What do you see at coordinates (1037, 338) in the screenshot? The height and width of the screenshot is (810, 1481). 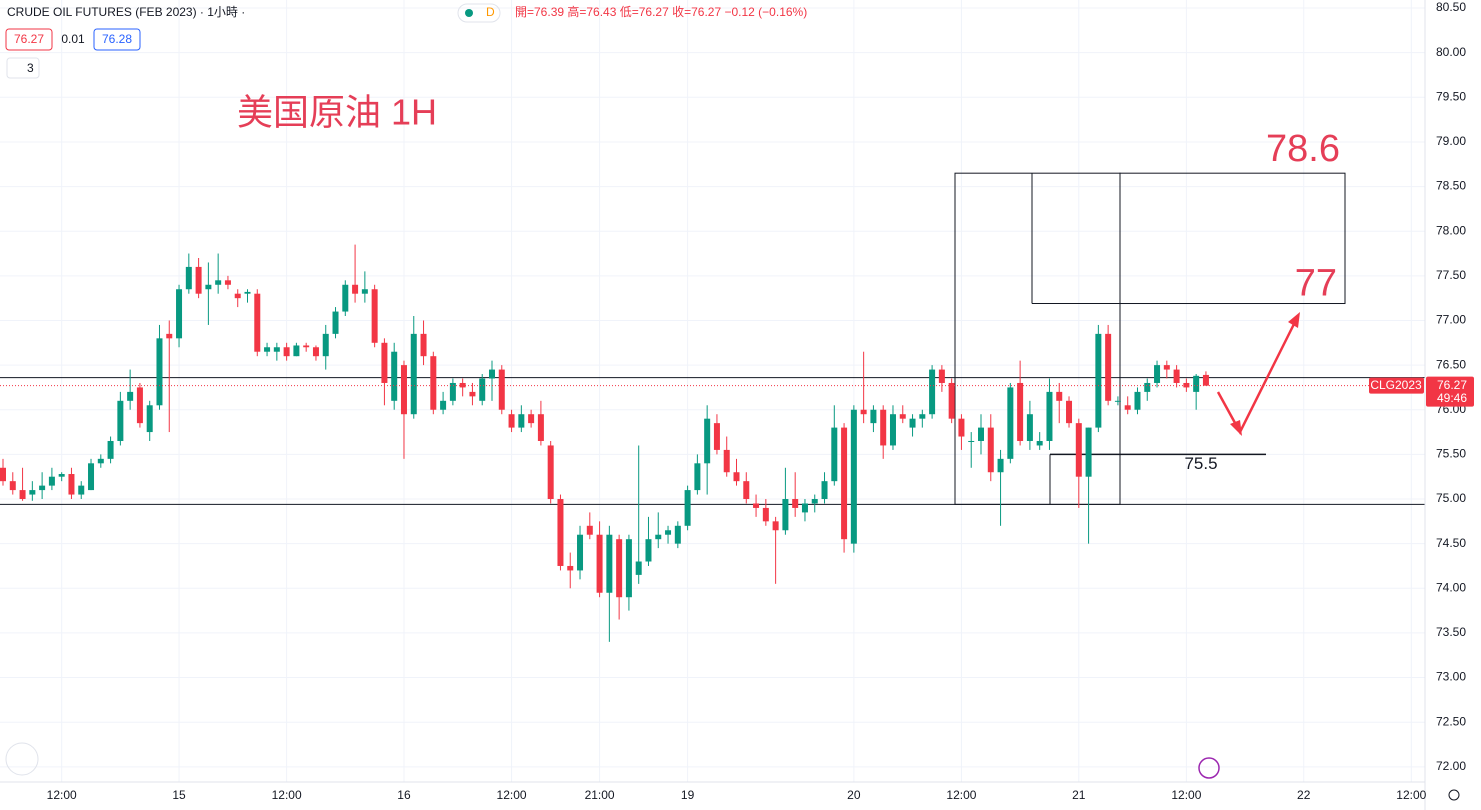 I see `box` at bounding box center [1037, 338].